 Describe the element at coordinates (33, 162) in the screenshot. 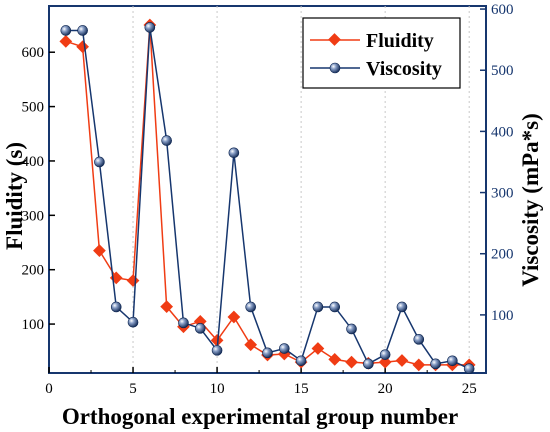

I see `left-y-tick-label: 400` at that location.